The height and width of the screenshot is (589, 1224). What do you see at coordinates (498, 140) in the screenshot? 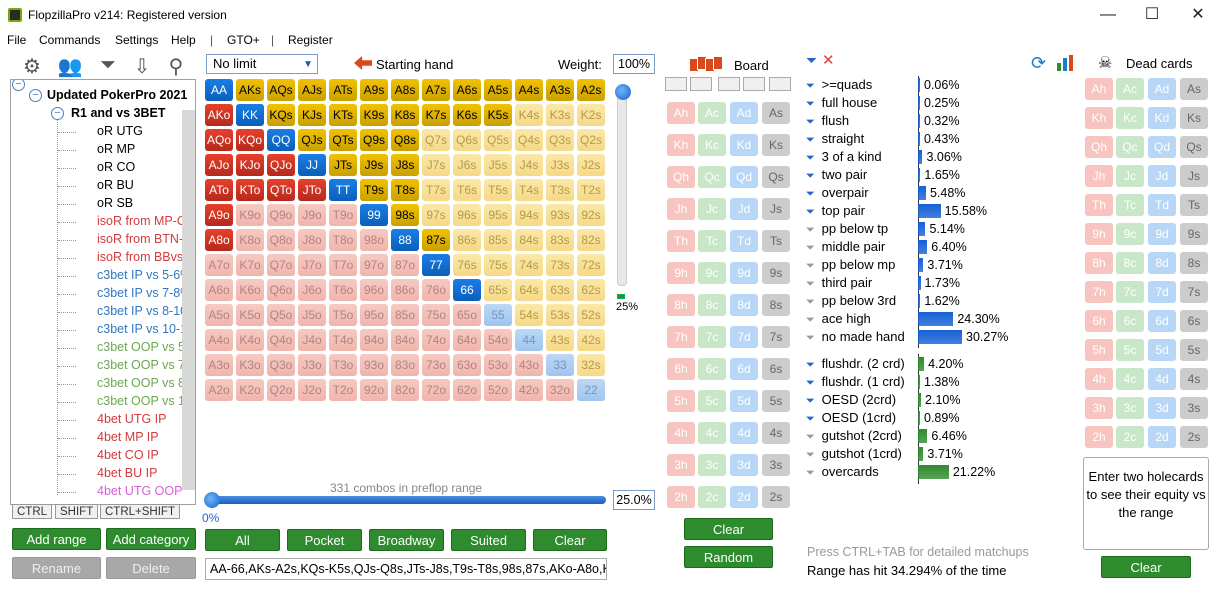
I see `hand-cell: Q5s` at bounding box center [498, 140].